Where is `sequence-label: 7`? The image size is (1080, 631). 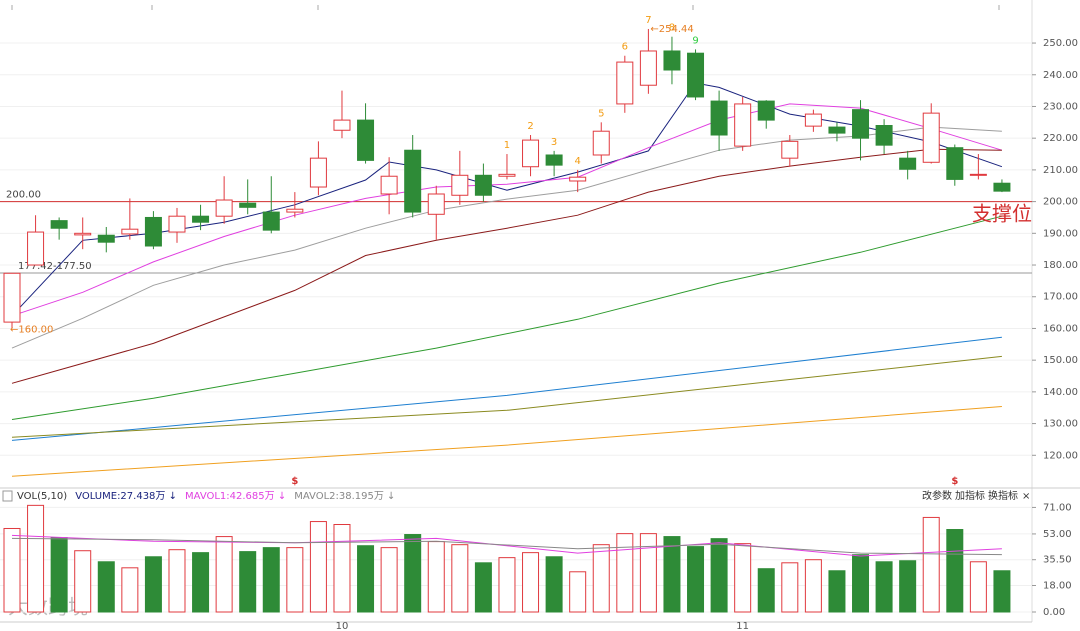
sequence-label: 7 is located at coordinates (648, 20).